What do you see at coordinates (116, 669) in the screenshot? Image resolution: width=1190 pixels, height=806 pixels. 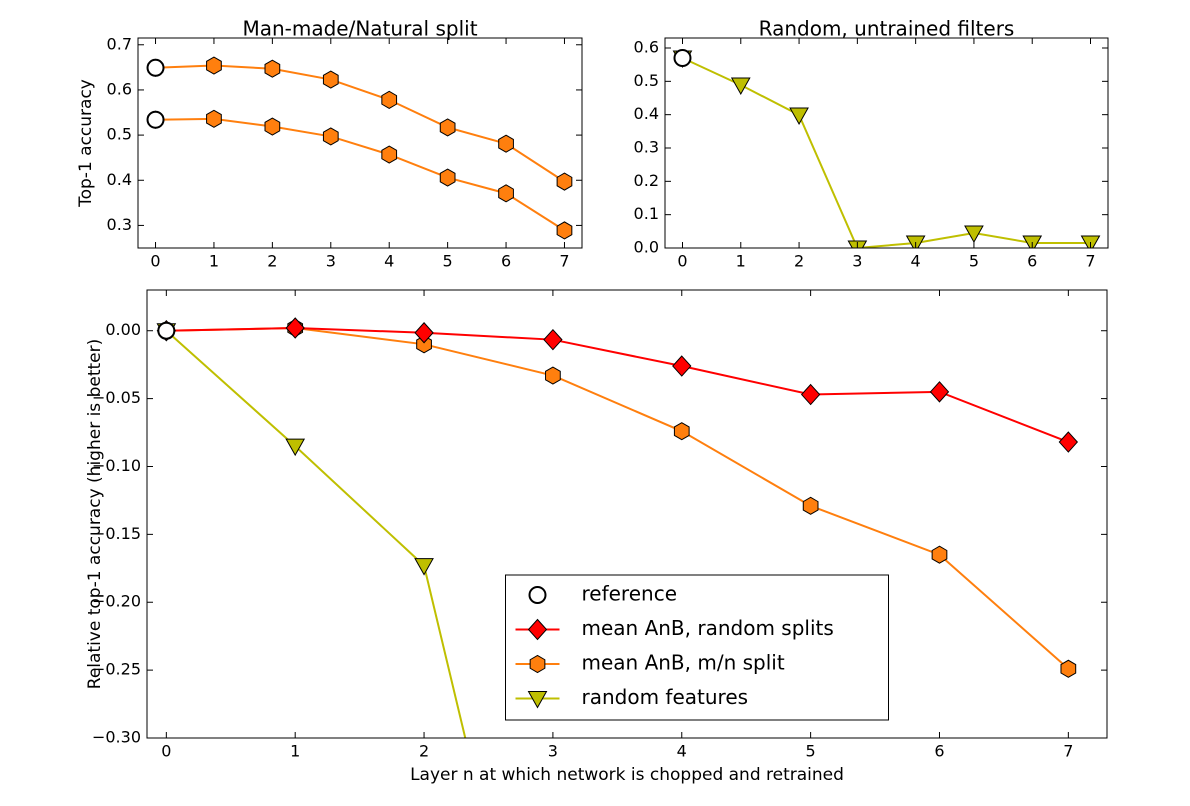 I see `y-tick-label: −0.25` at bounding box center [116, 669].